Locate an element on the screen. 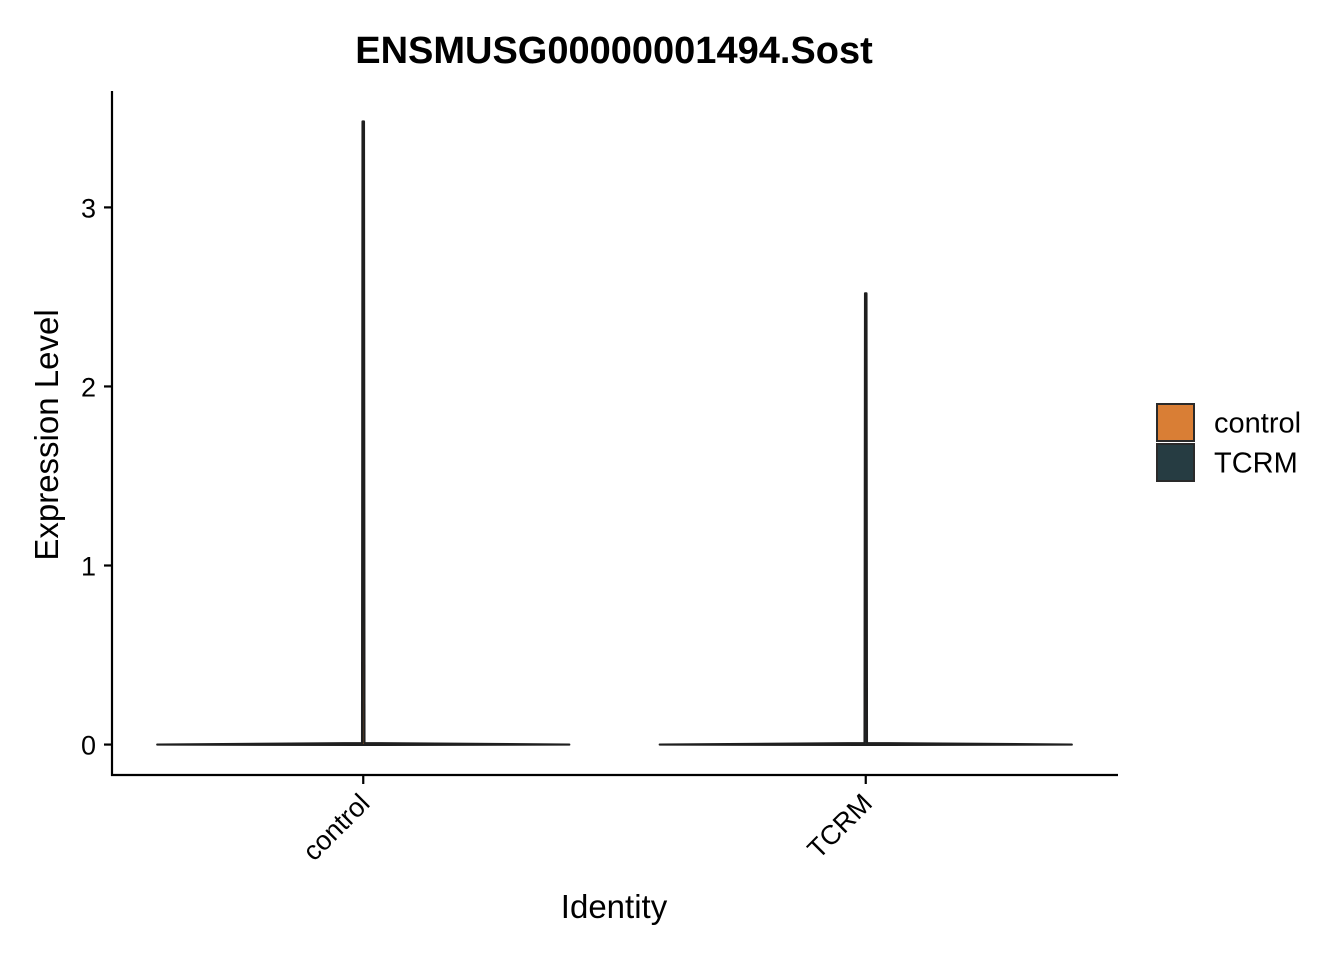  y-axis-ticks: 0 1 2 3 is located at coordinates (96, 477).